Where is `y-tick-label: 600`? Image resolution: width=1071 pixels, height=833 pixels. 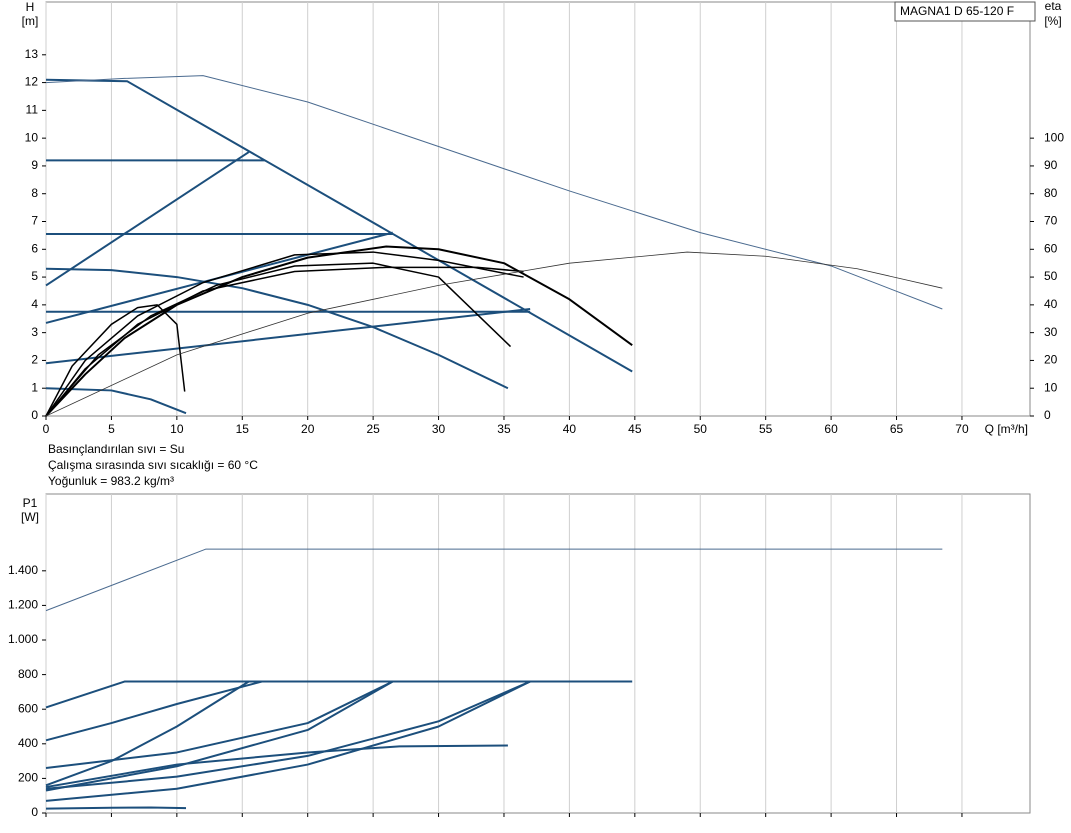 y-tick-label: 600 is located at coordinates (28, 708).